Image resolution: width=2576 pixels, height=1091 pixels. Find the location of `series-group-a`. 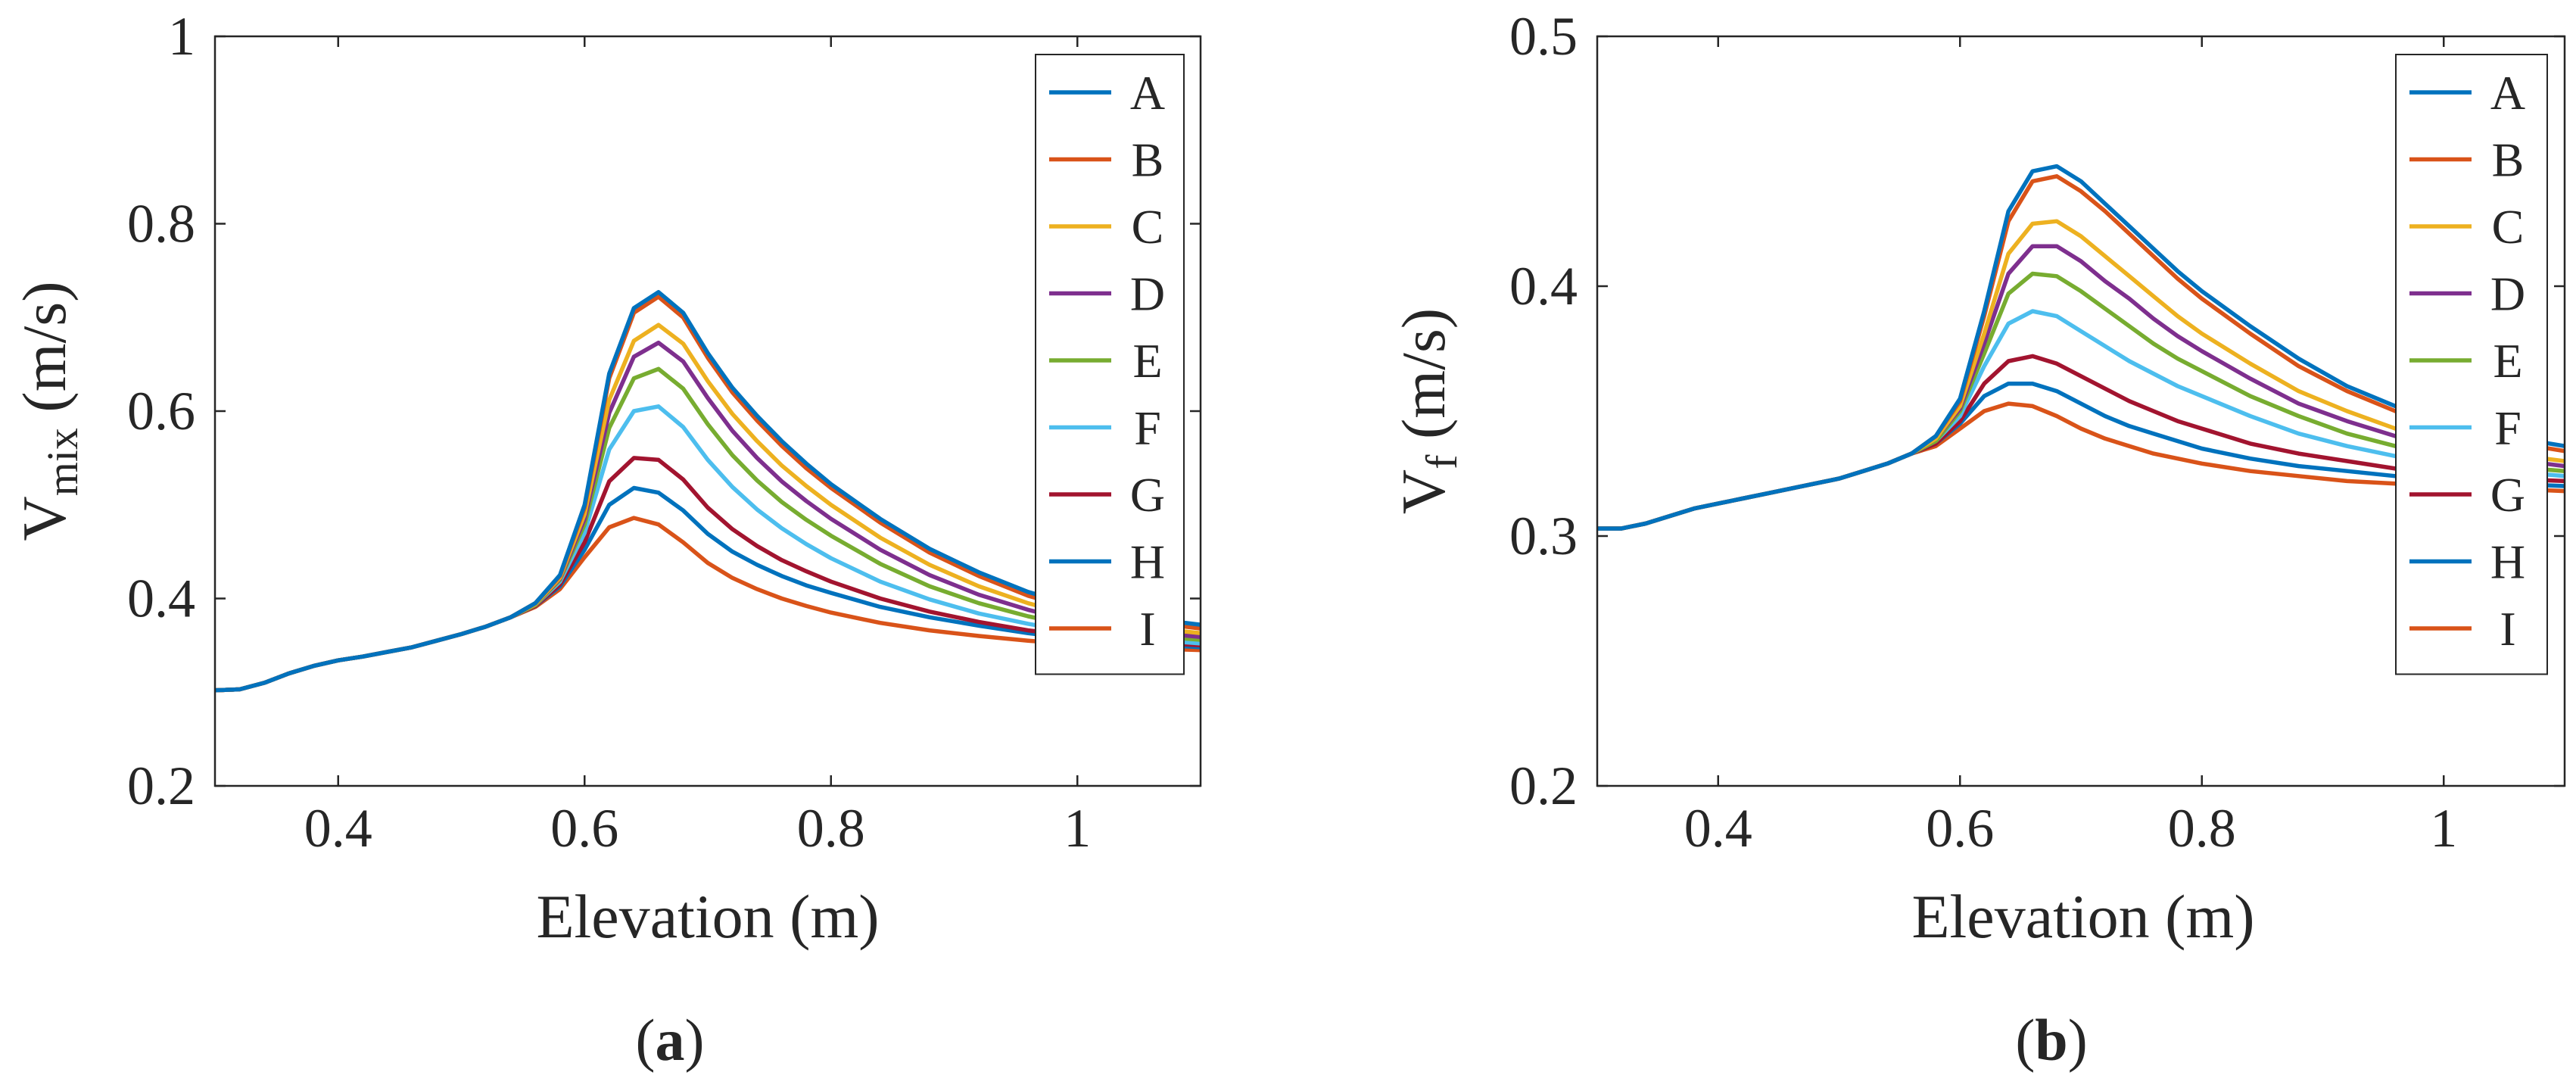

series-group-a is located at coordinates (708, 491).